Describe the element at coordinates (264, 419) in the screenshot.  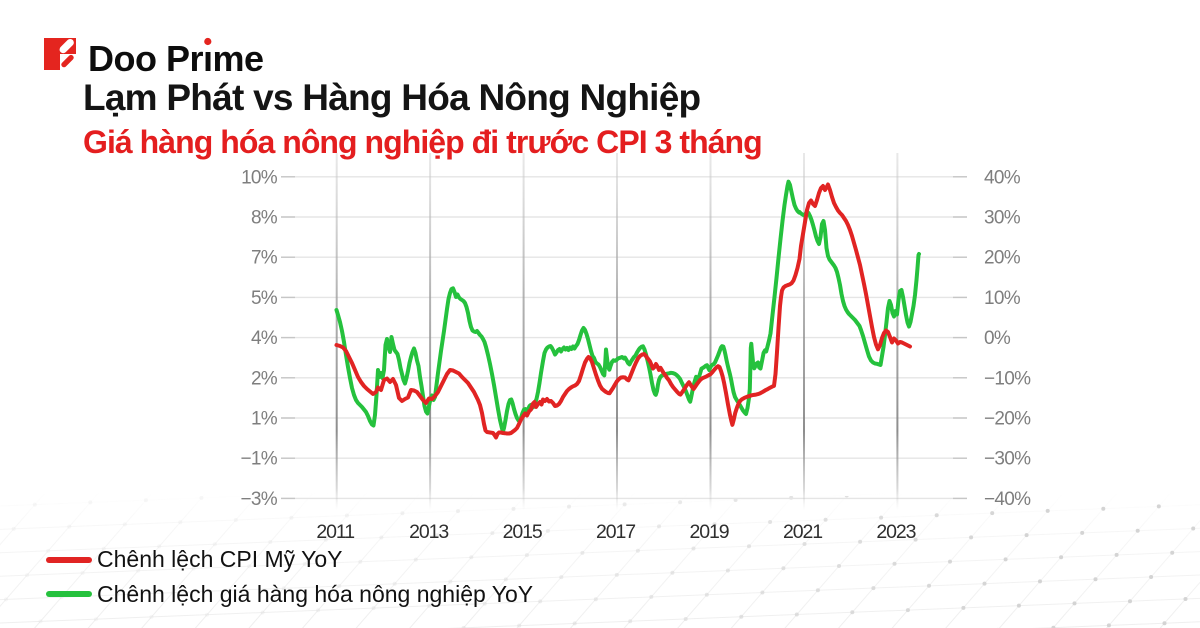
I see `svg-text: 1%` at that location.